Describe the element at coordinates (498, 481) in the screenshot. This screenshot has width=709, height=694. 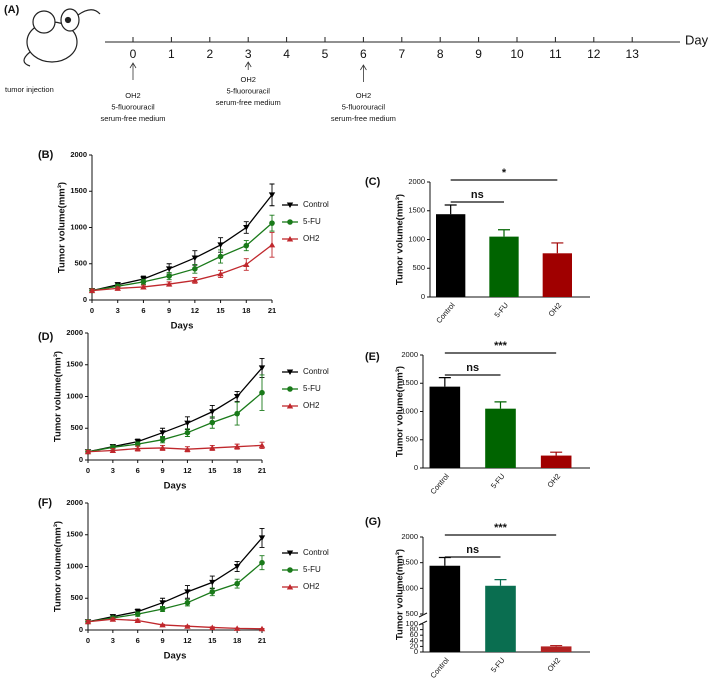
I see `x-tick-label: 5-FU` at that location.